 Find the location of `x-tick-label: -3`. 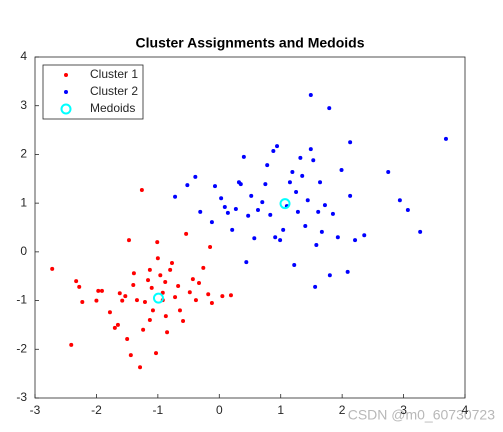

x-tick-label: -3 is located at coordinates (35, 410).